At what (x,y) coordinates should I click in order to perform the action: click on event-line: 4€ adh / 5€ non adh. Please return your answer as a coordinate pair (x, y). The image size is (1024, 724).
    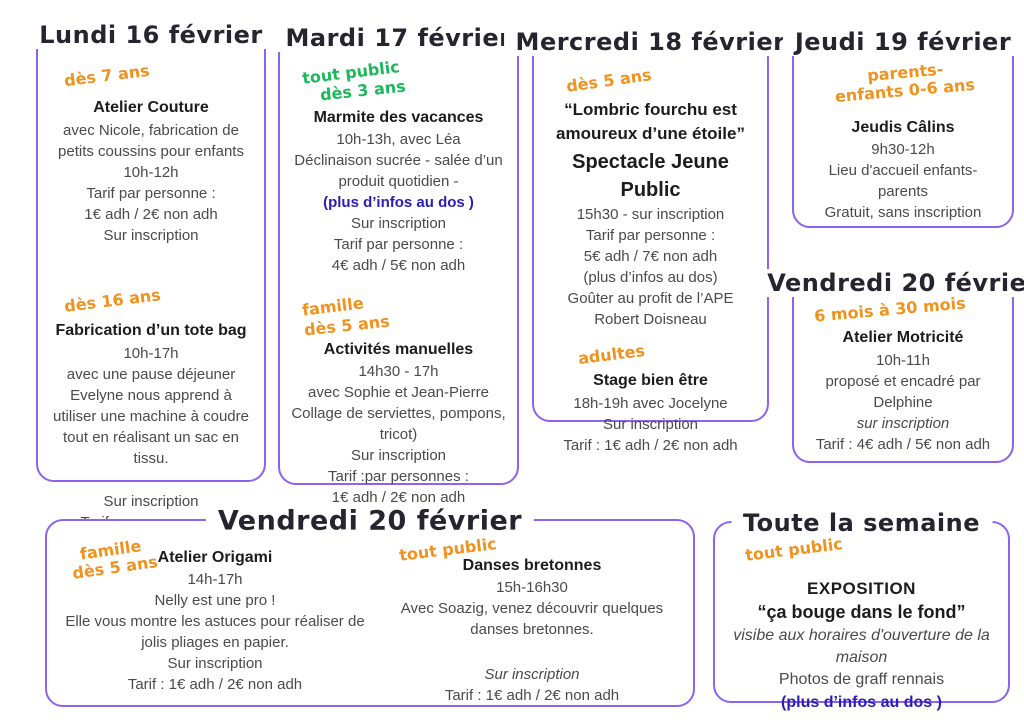
    Looking at the image, I should click on (398, 266).